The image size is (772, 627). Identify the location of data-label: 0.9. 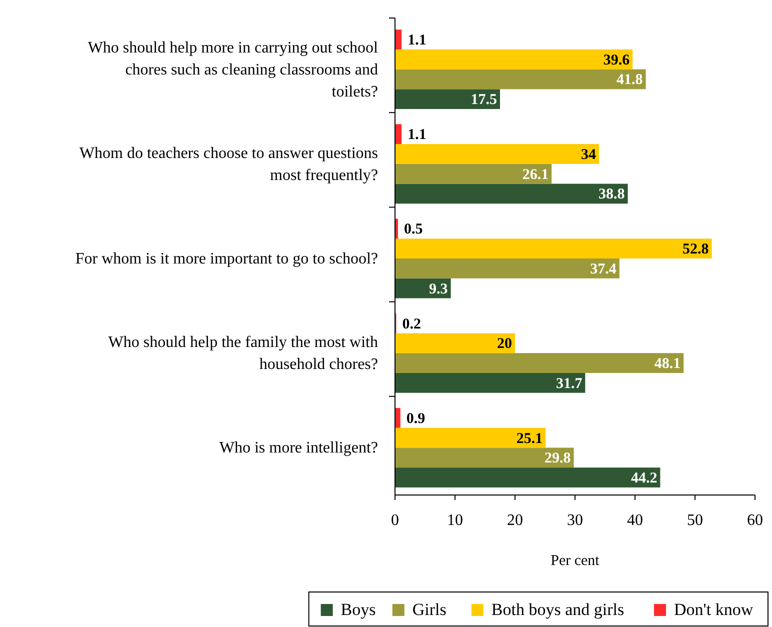
(416, 418).